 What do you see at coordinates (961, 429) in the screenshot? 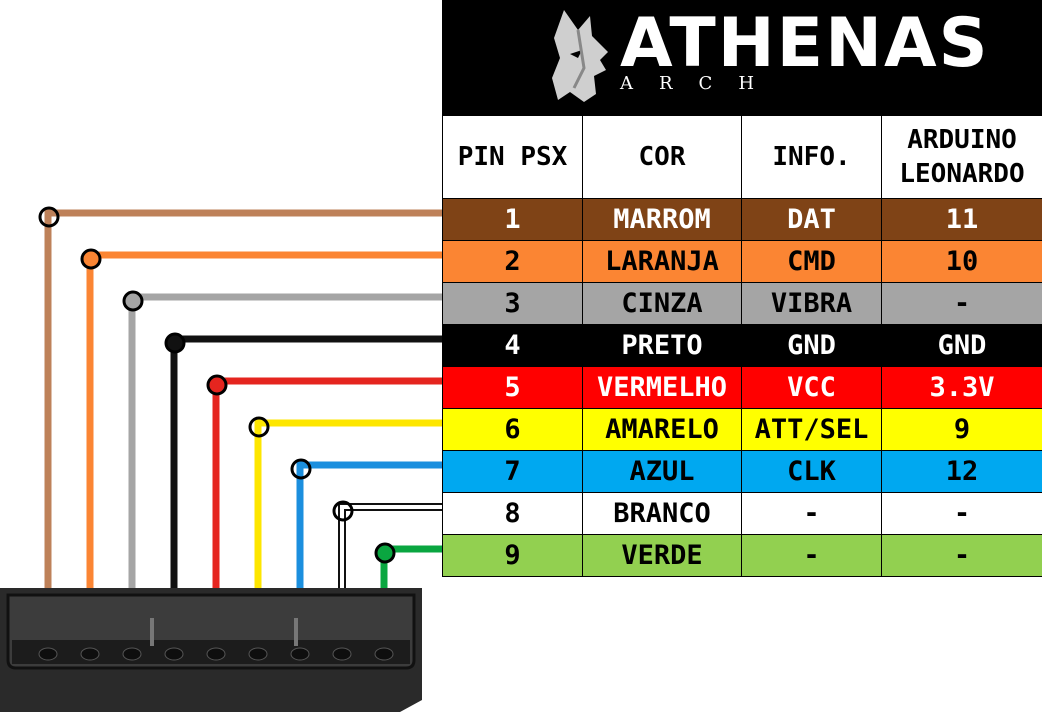
I see `arduino-cell: 9` at bounding box center [961, 429].